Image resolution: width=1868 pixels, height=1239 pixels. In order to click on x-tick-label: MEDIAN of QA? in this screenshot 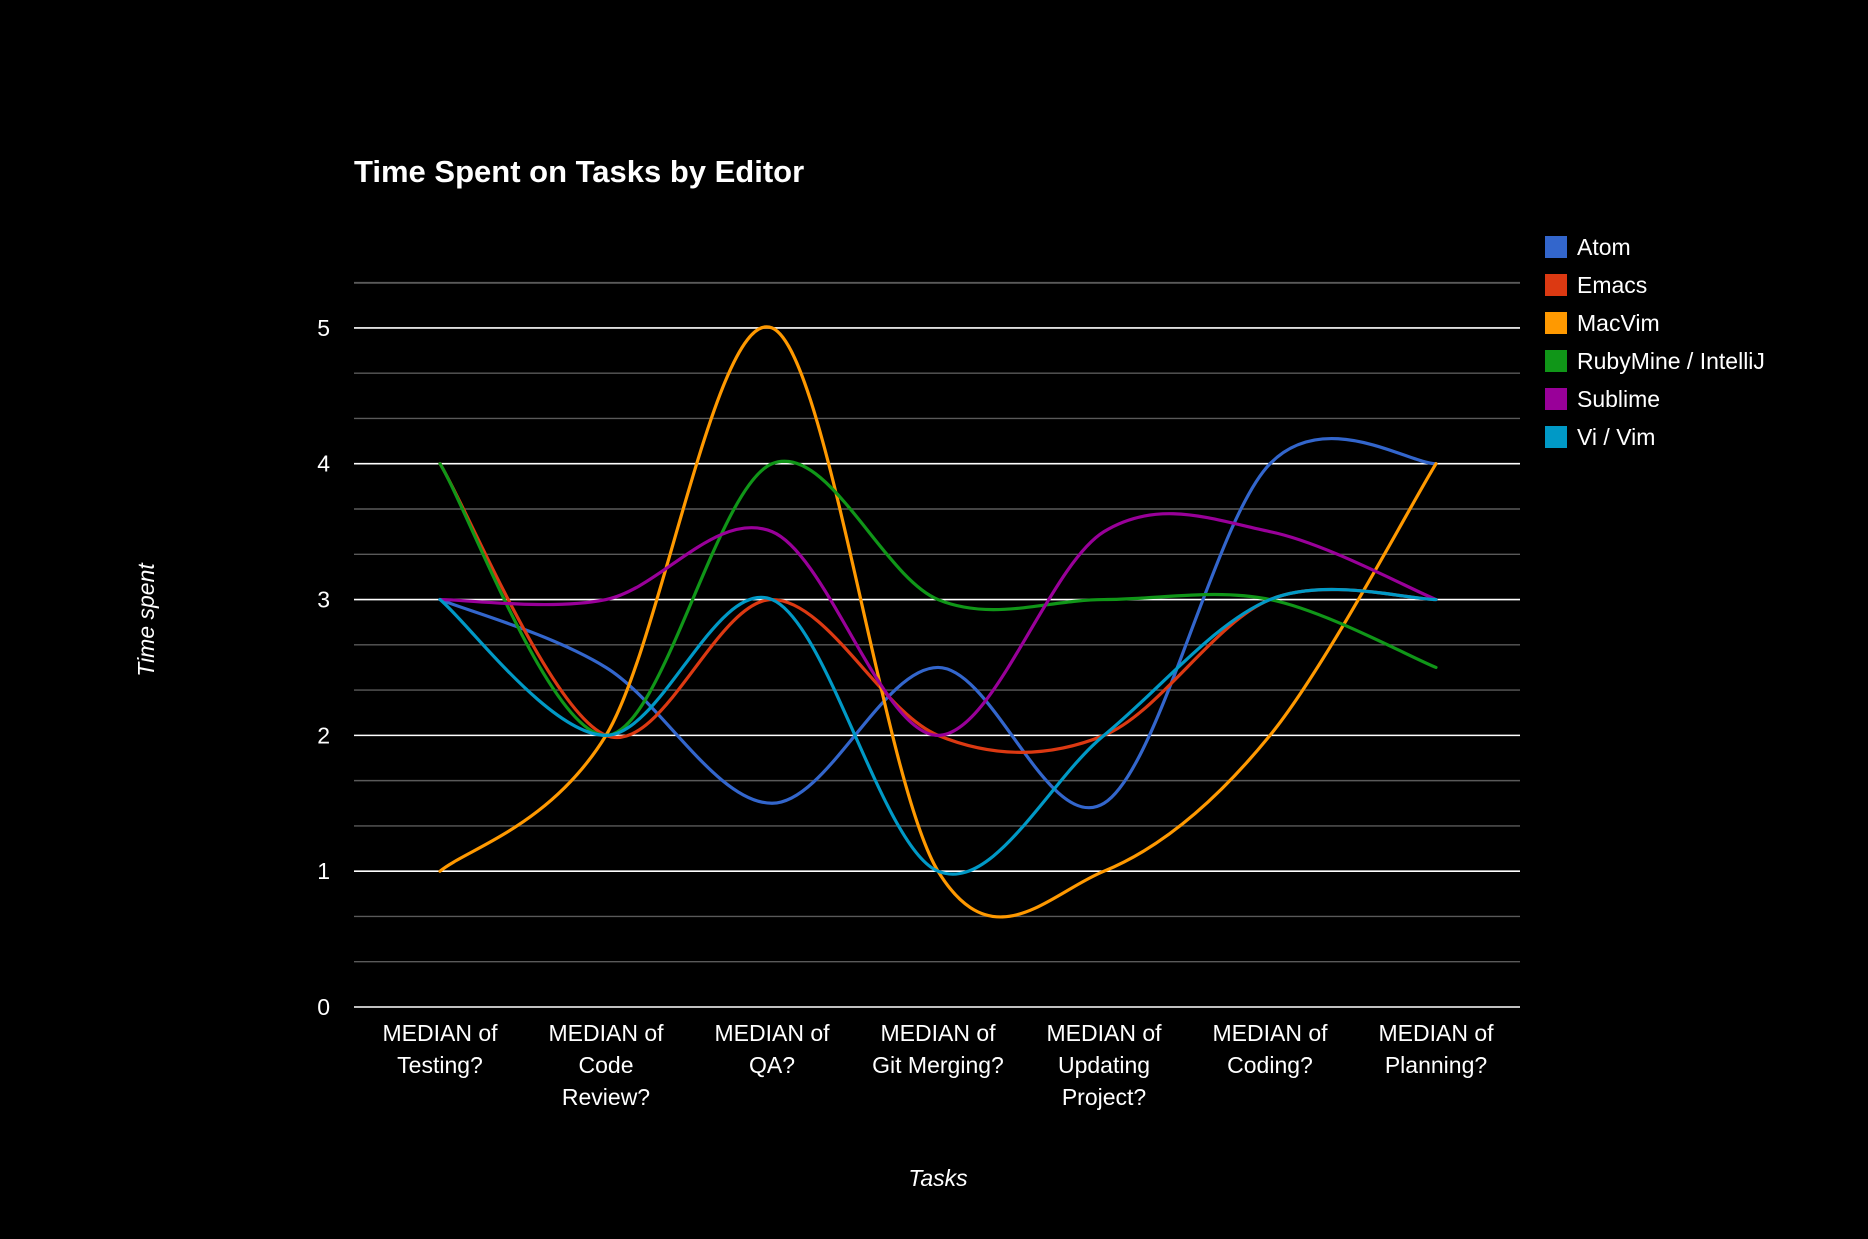, I will do `click(772, 1049)`.